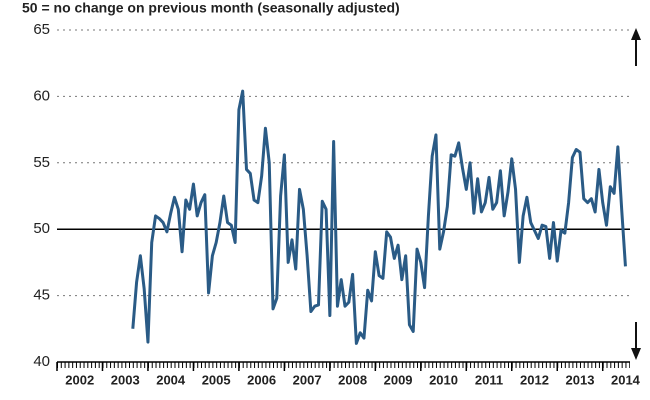  I want to click on x-tick-label: 2011, so click(489, 379).